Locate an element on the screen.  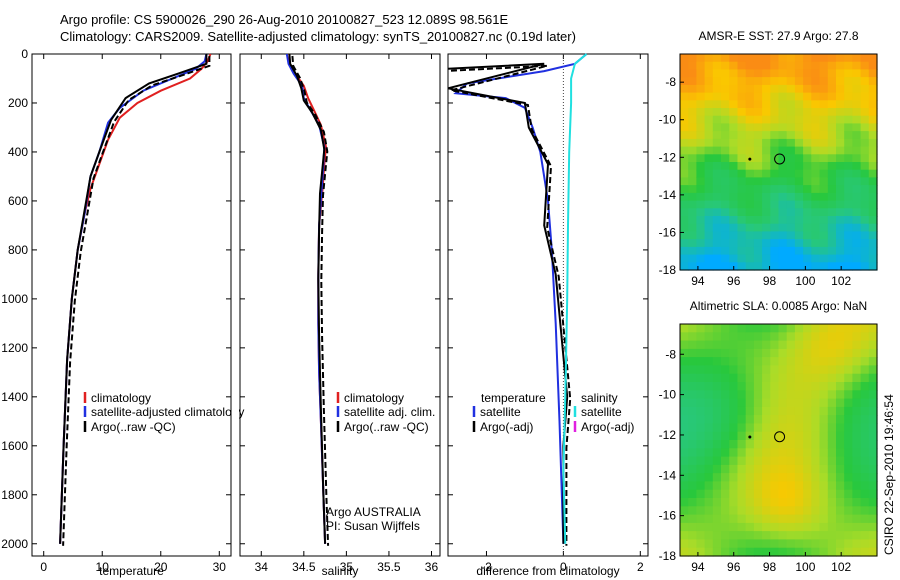
legend-label: Argo(..raw -QC) is located at coordinates (386, 427).